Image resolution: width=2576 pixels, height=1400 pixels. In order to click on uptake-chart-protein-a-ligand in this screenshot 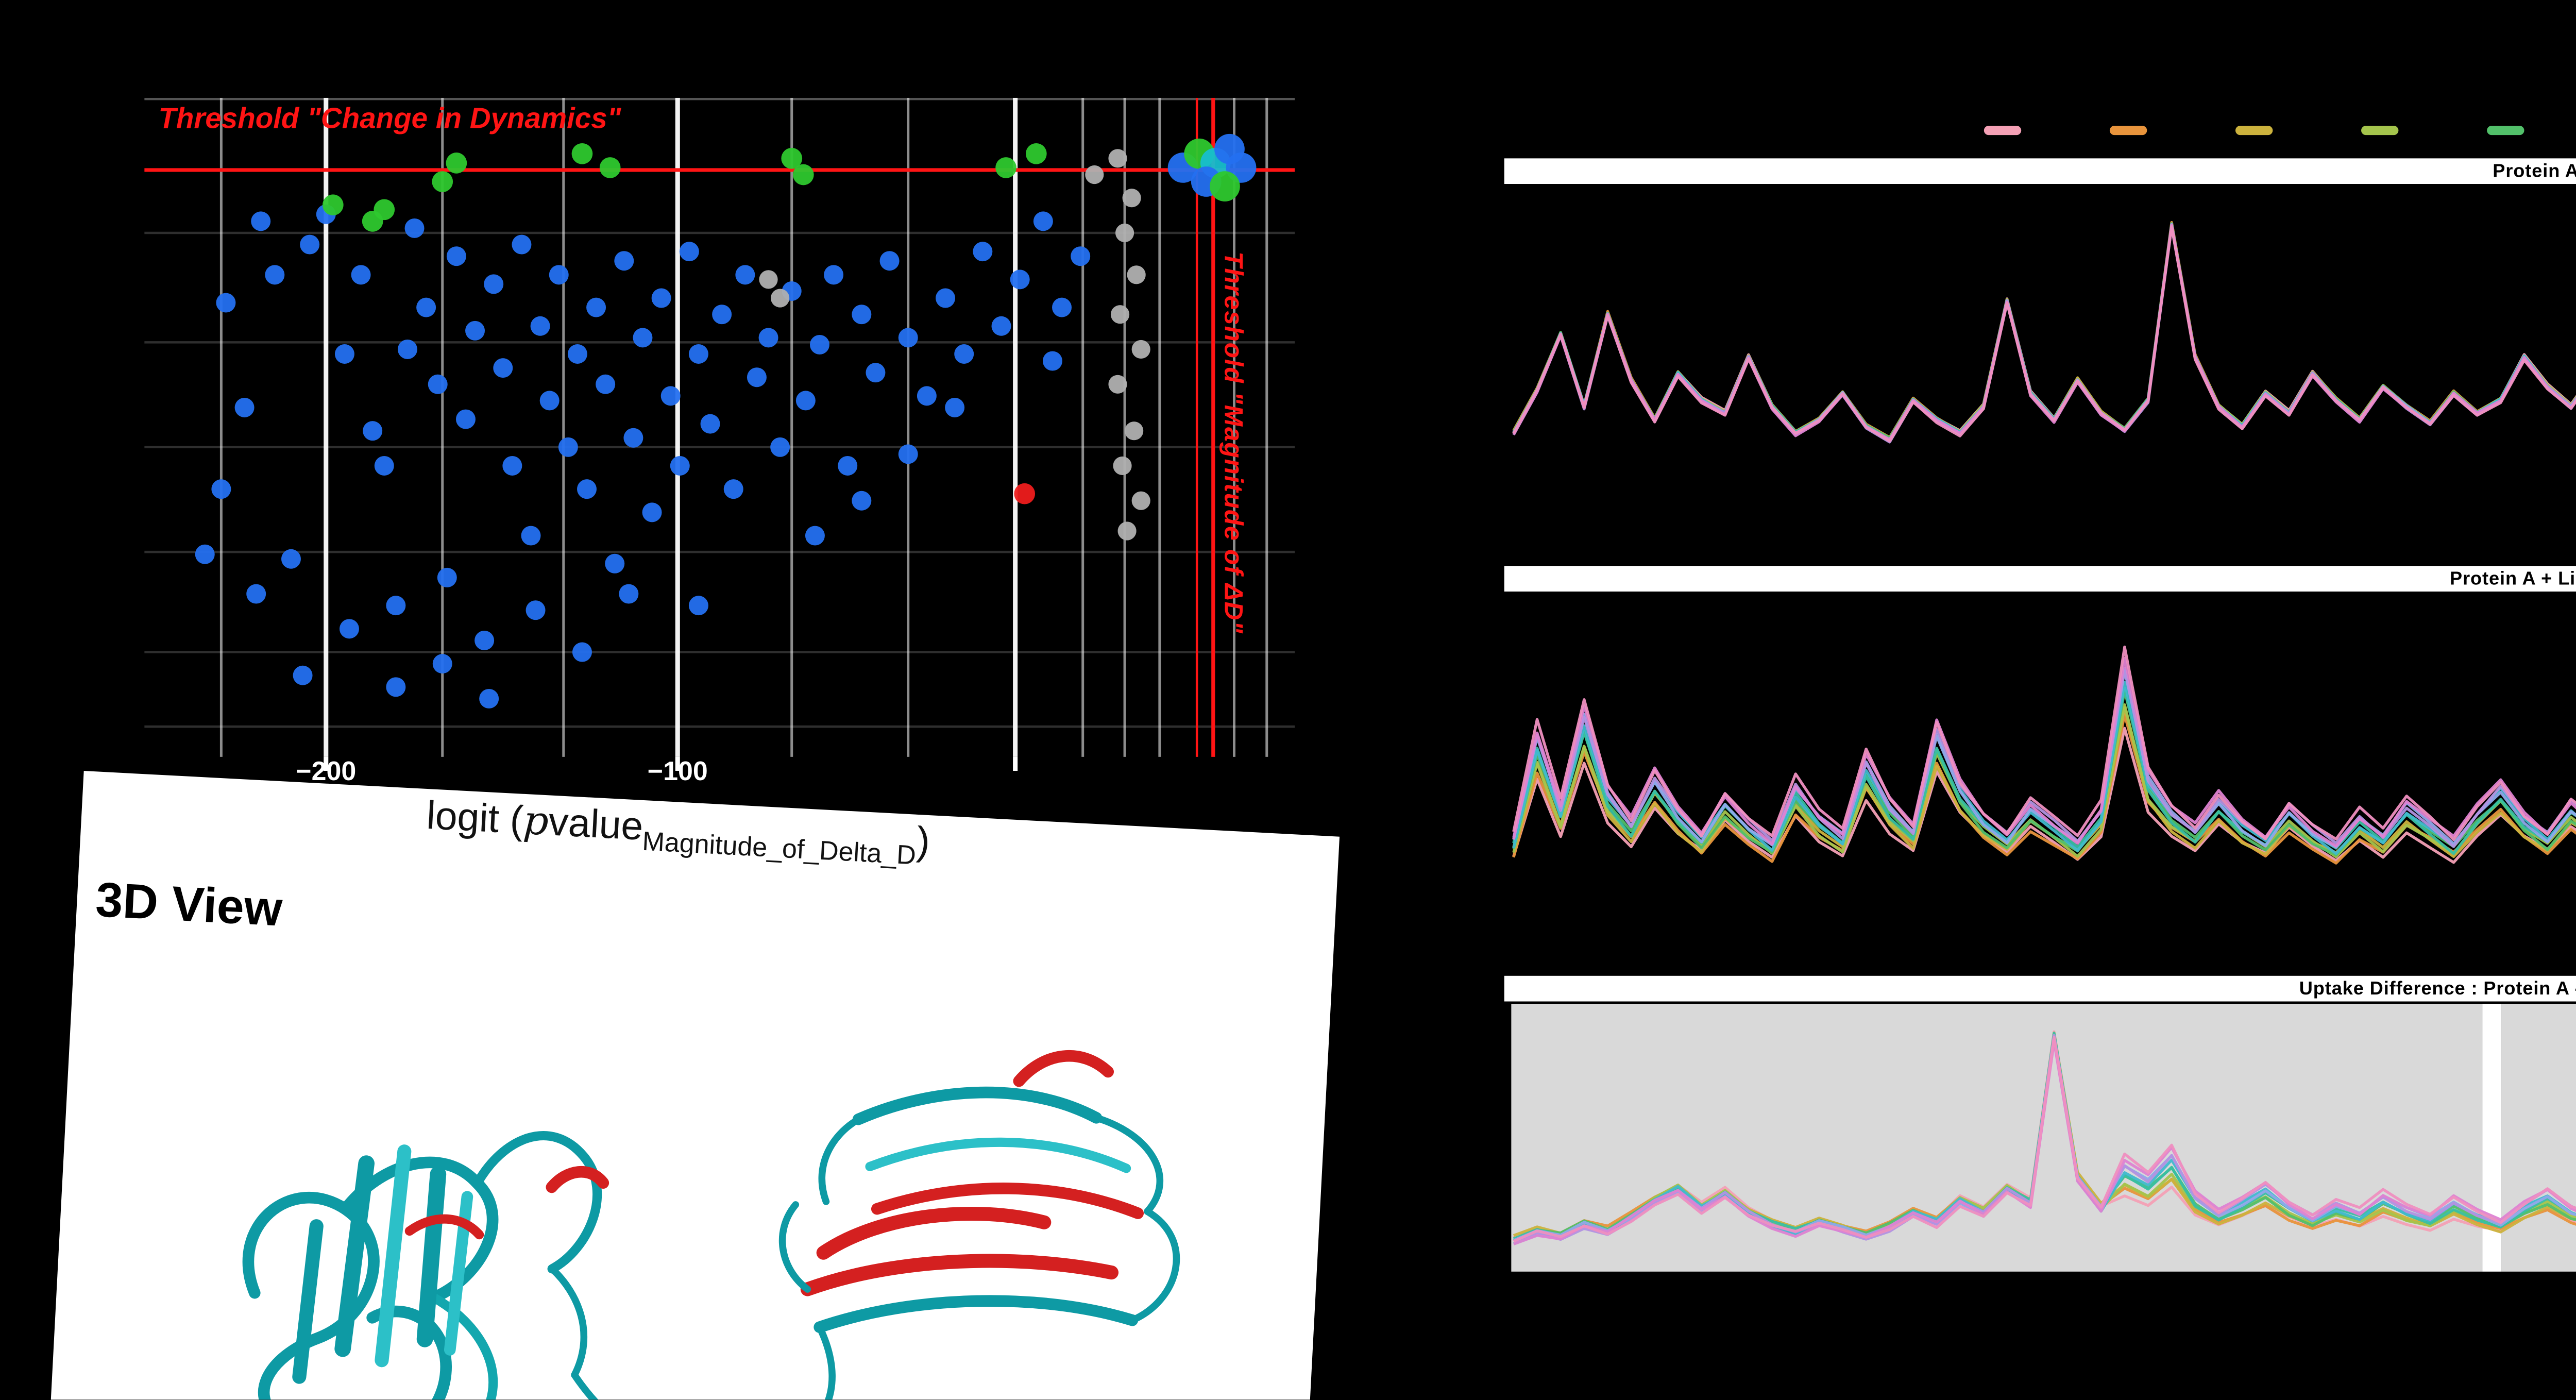, I will do `click(2040, 778)`.